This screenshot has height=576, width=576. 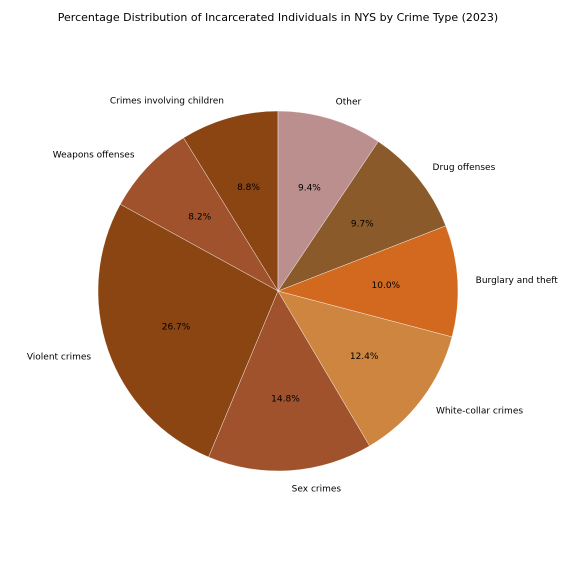 What do you see at coordinates (364, 357) in the screenshot?
I see `pie-pct-label-white-collar-crimes: 12.4%` at bounding box center [364, 357].